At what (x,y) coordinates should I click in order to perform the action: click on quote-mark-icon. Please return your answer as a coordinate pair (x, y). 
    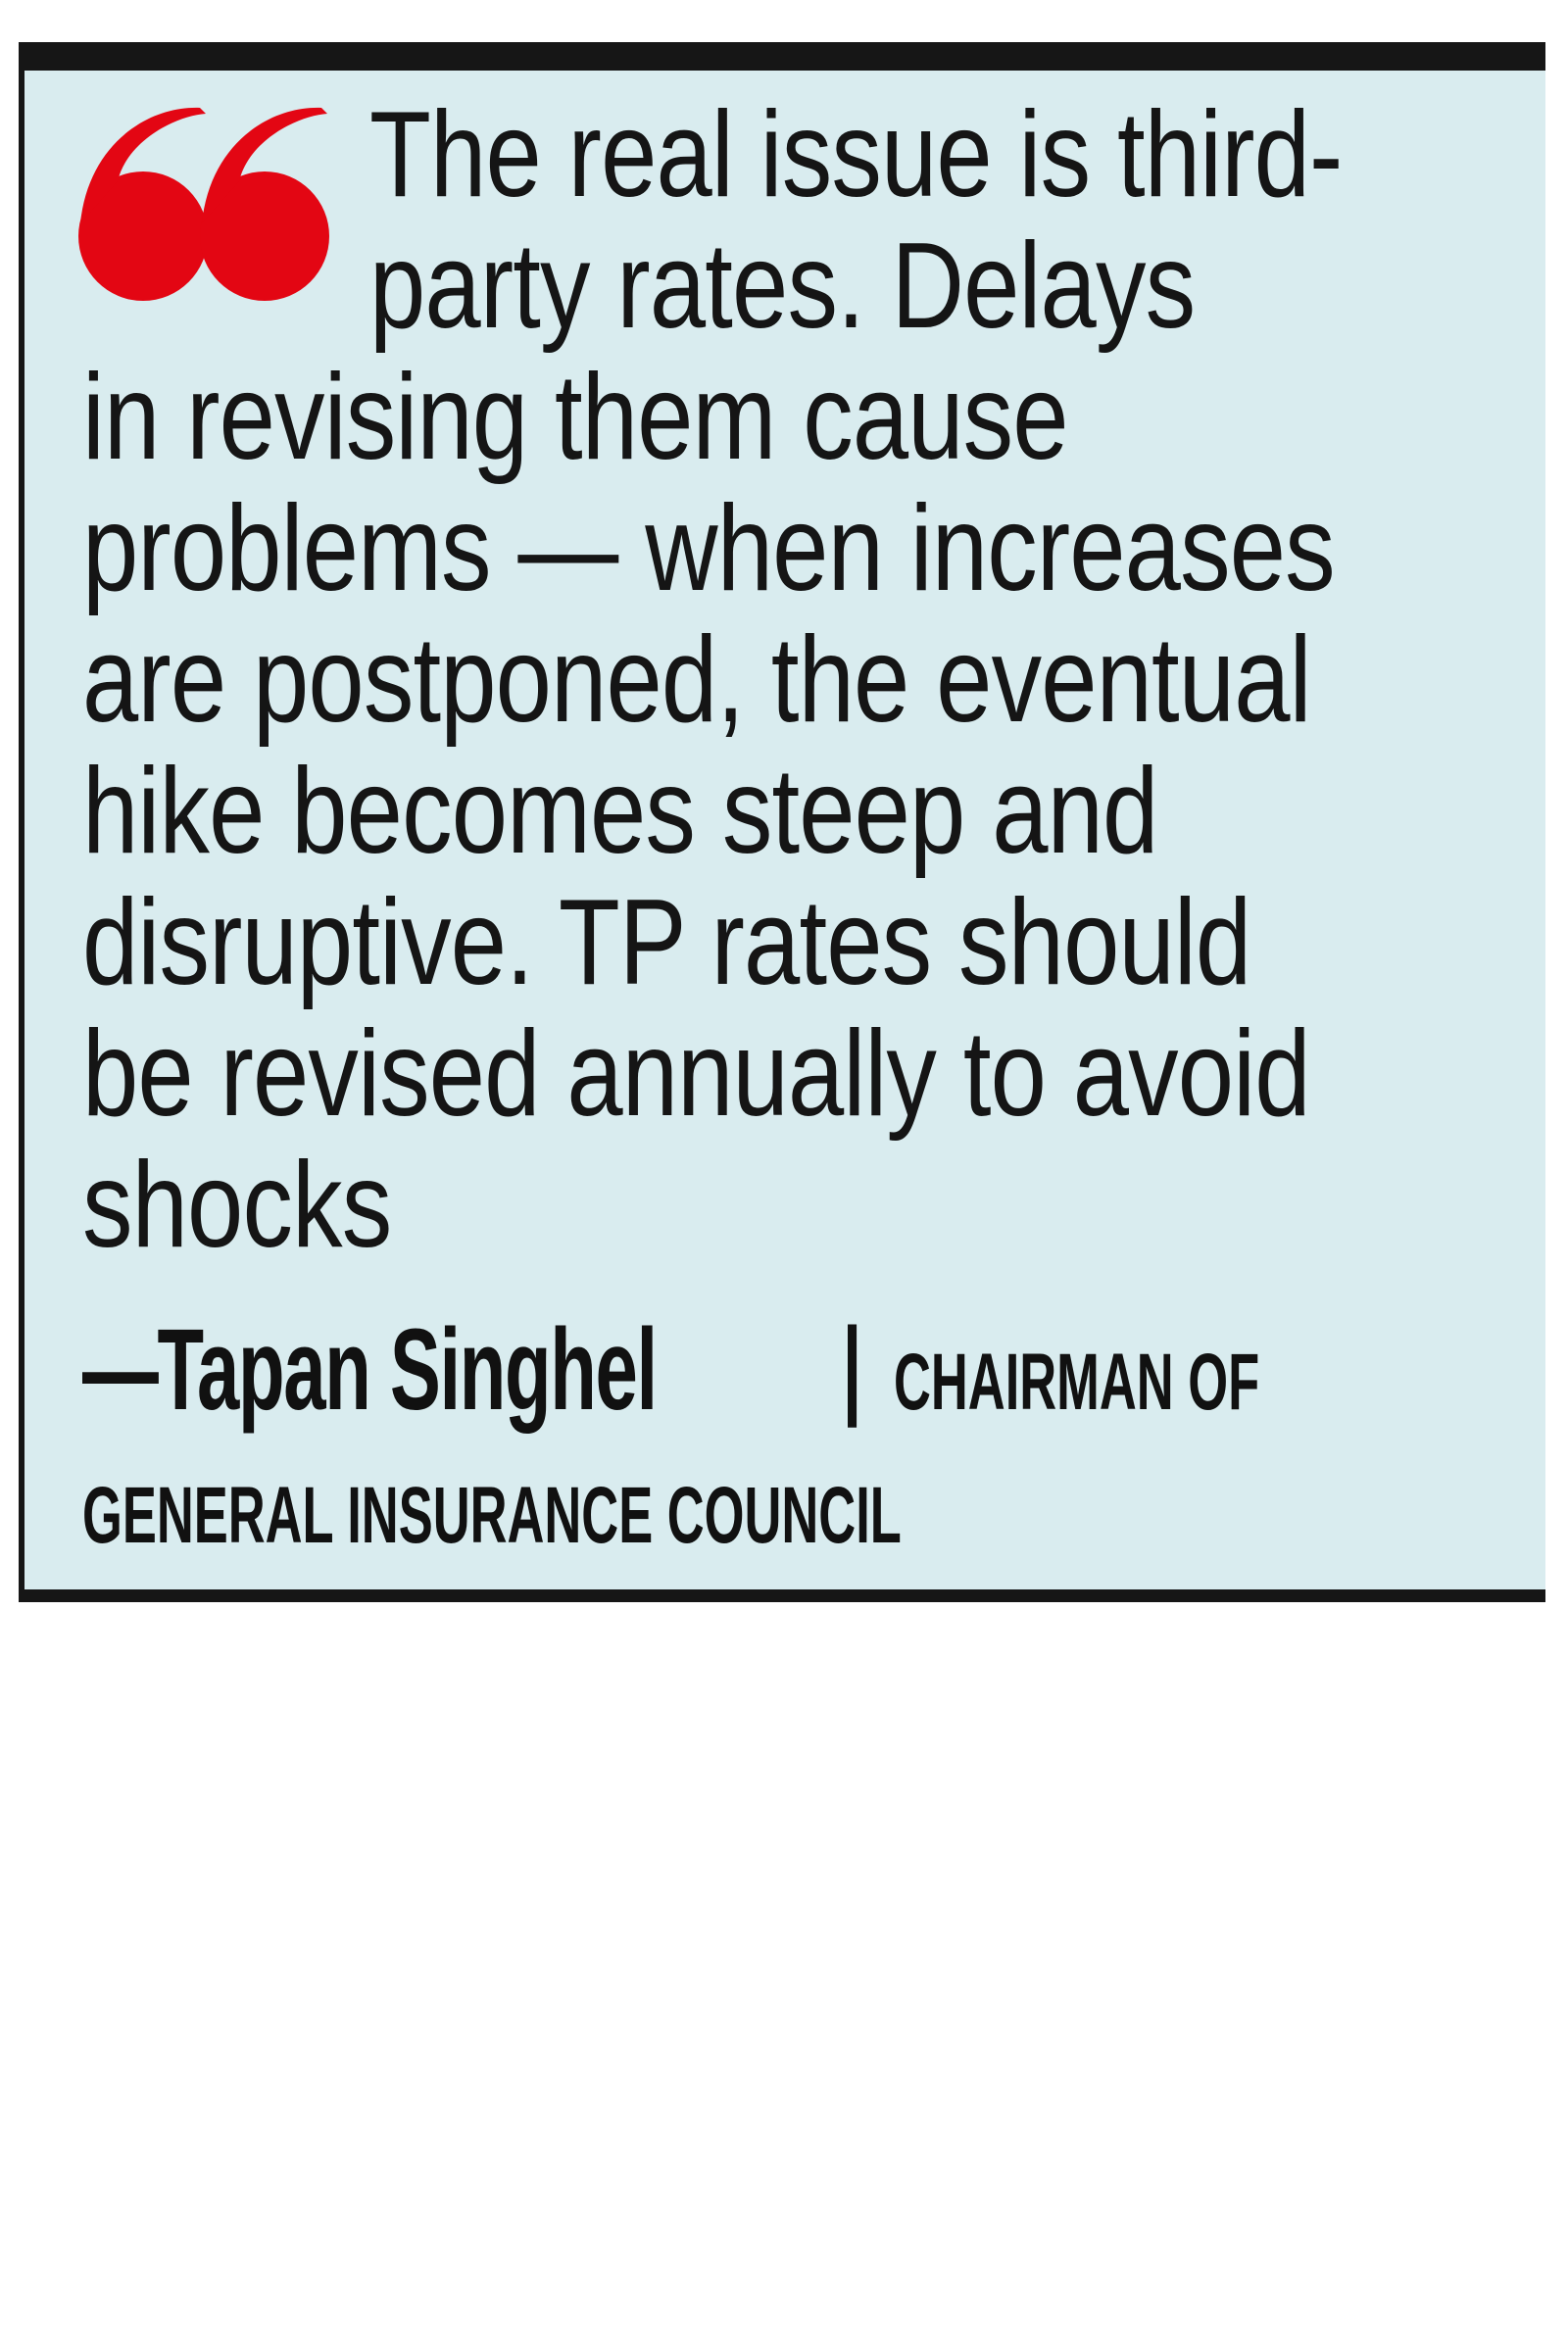
    Looking at the image, I should click on (203, 204).